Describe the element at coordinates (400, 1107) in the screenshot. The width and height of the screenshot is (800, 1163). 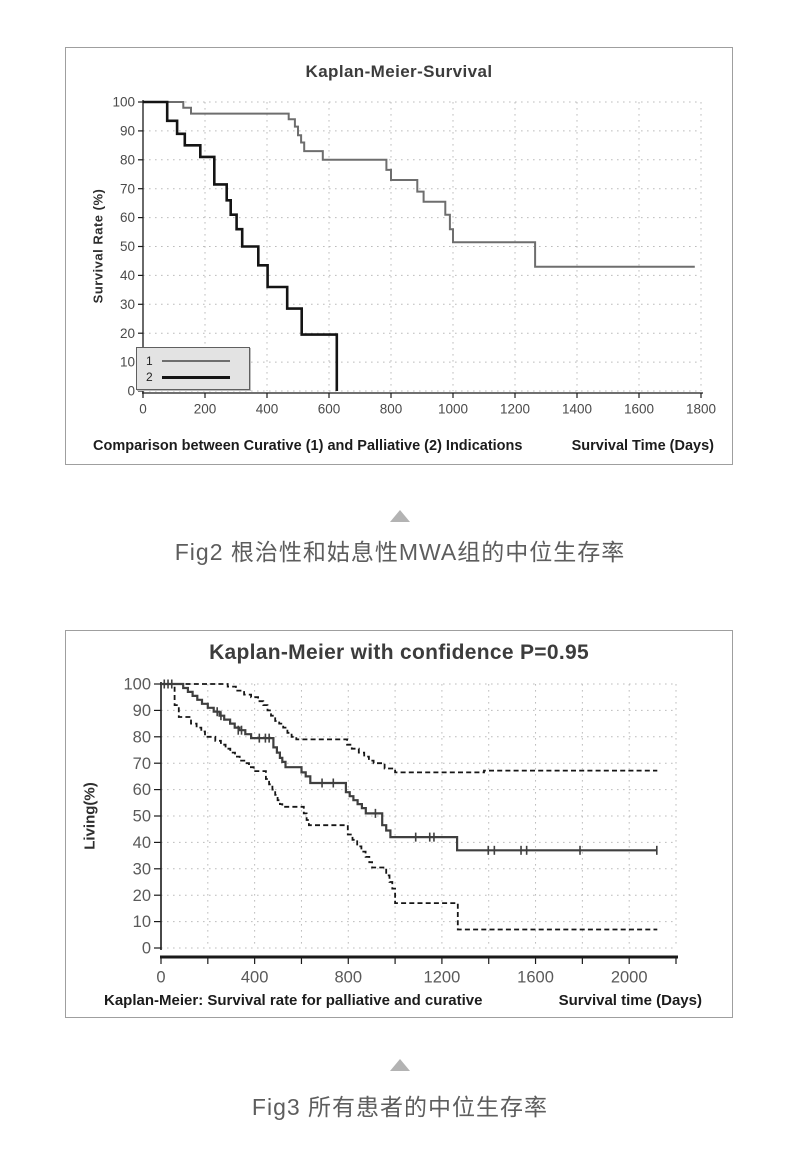
I see `fig3-caption: Fig3 所有患者的中位生存率` at that location.